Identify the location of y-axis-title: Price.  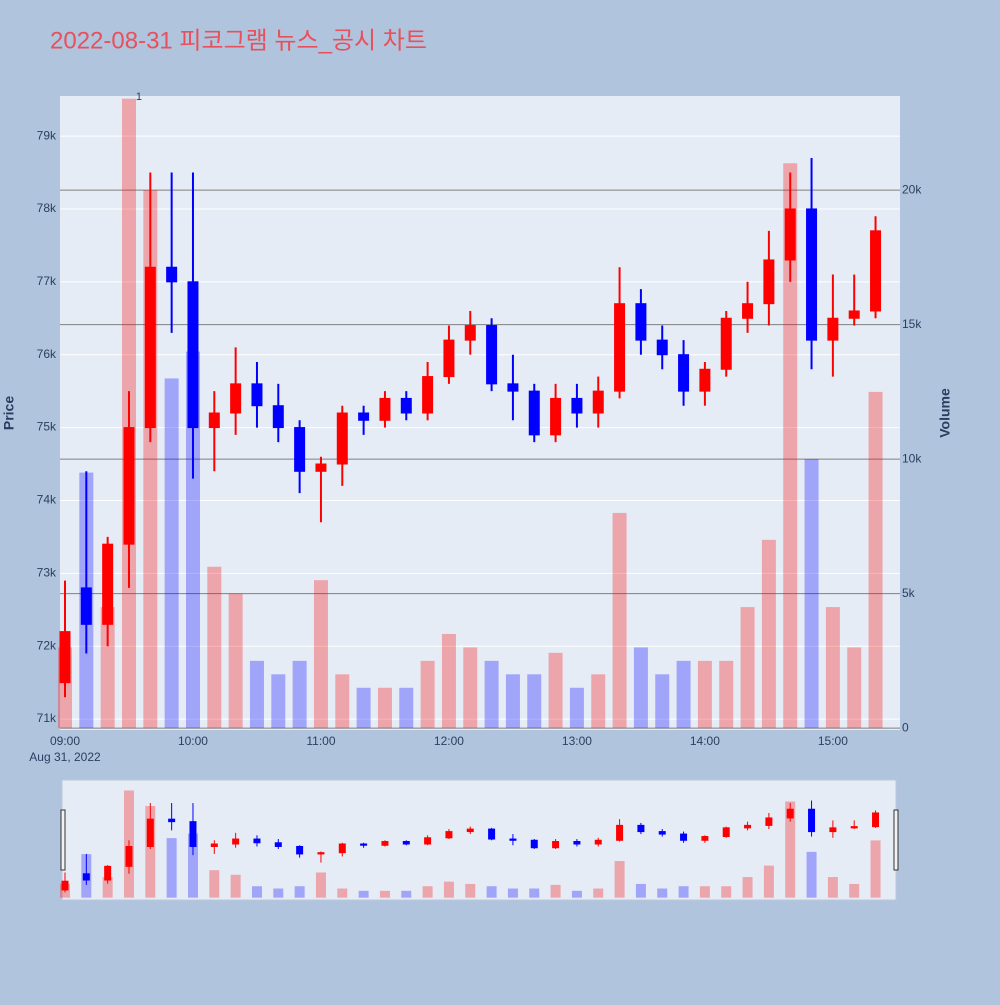
(9, 413).